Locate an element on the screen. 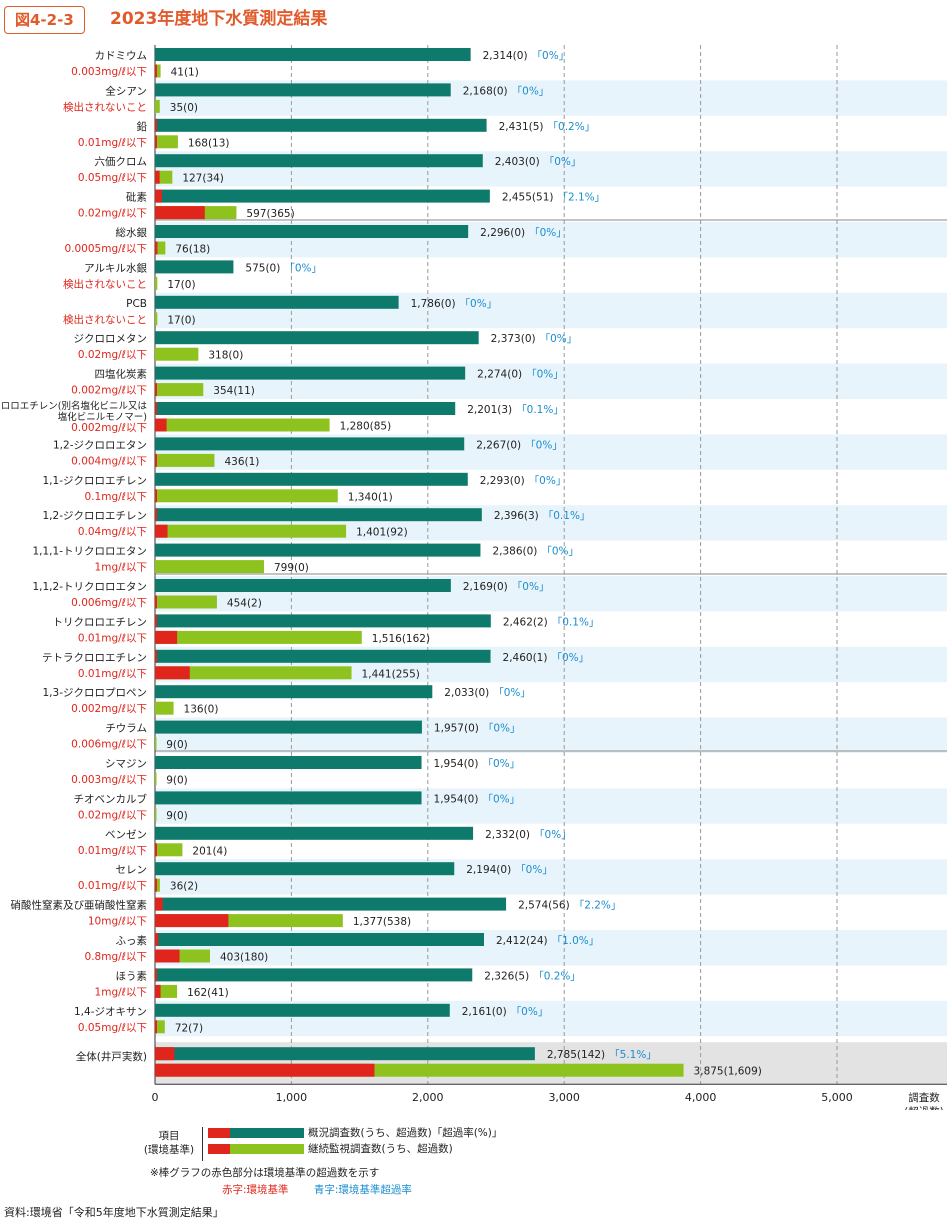 The width and height of the screenshot is (947, 1221). category-name: セレン is located at coordinates (132, 870).